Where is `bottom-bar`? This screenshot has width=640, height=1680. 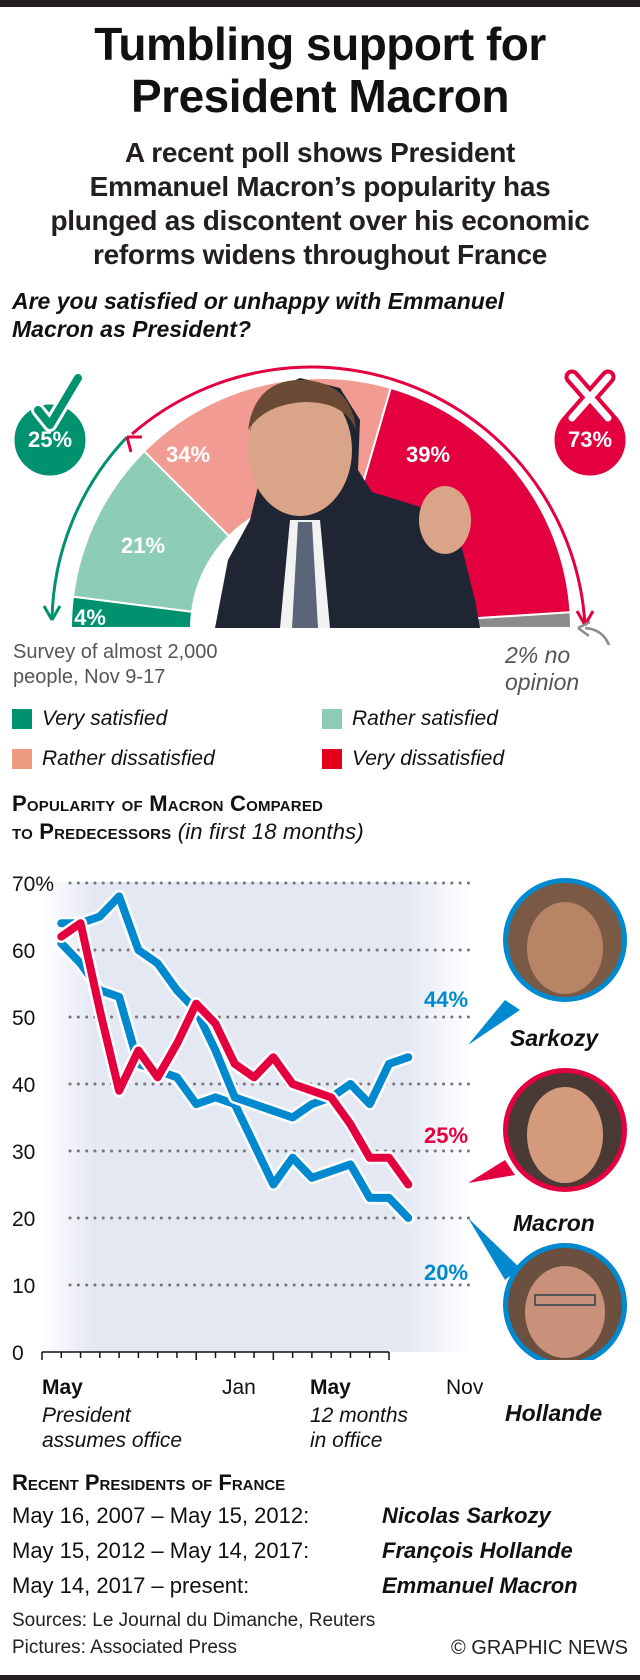
bottom-bar is located at coordinates (320, 1677).